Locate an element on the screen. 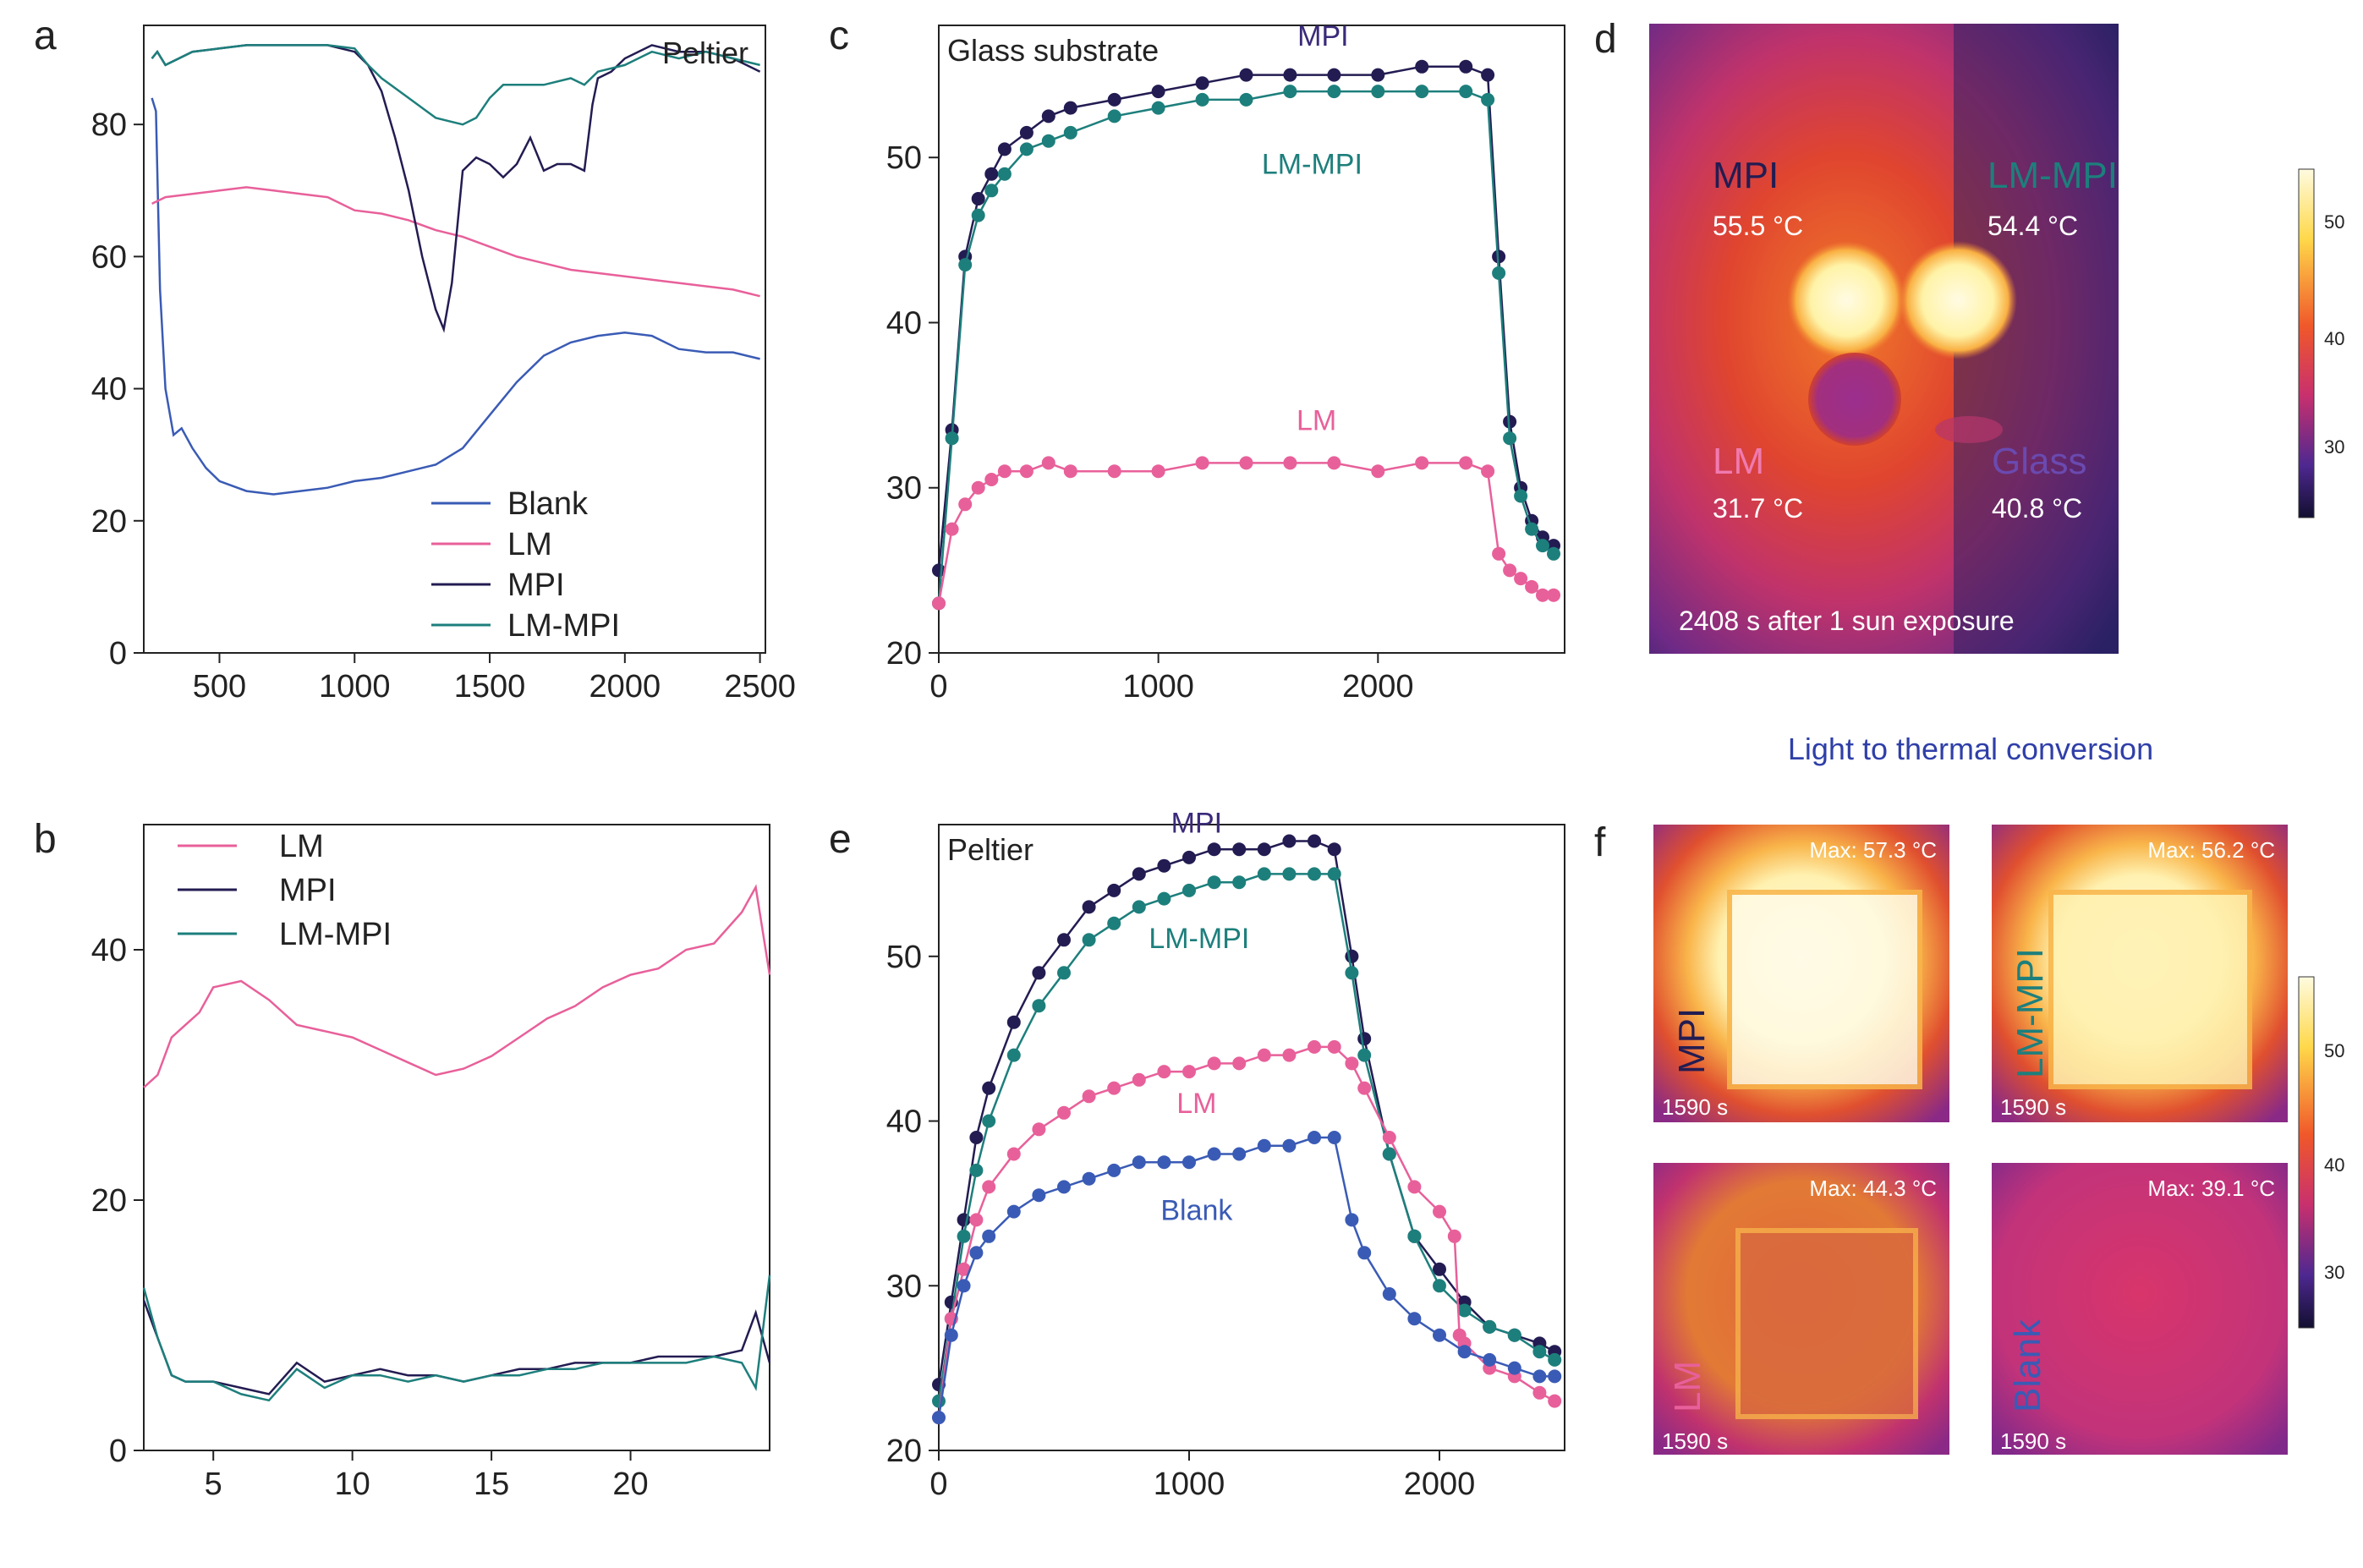 The image size is (2363, 1568). series-line-c-mpi is located at coordinates (1245, 318).